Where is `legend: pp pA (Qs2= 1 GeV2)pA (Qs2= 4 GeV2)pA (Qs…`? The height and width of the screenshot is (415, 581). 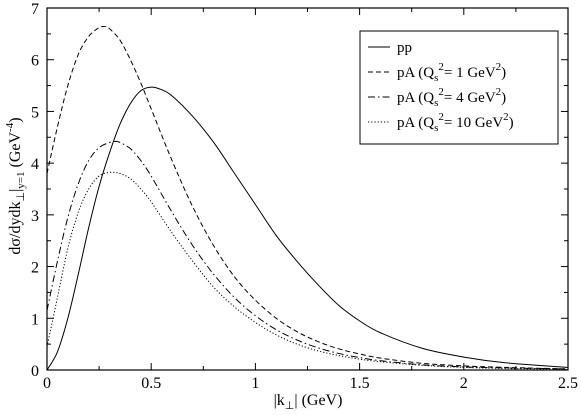 legend: pp pA (Qs2= 1 GeV2)pA (Qs2= 4 GeV2)pA (Qs… is located at coordinates (459, 87).